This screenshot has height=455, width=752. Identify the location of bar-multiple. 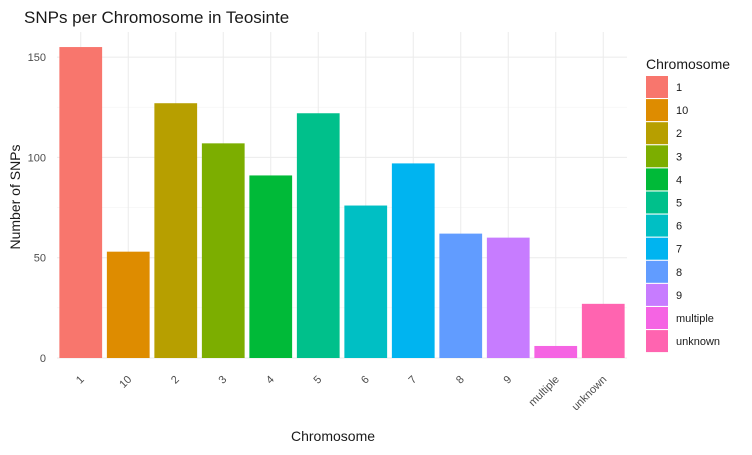
(556, 351).